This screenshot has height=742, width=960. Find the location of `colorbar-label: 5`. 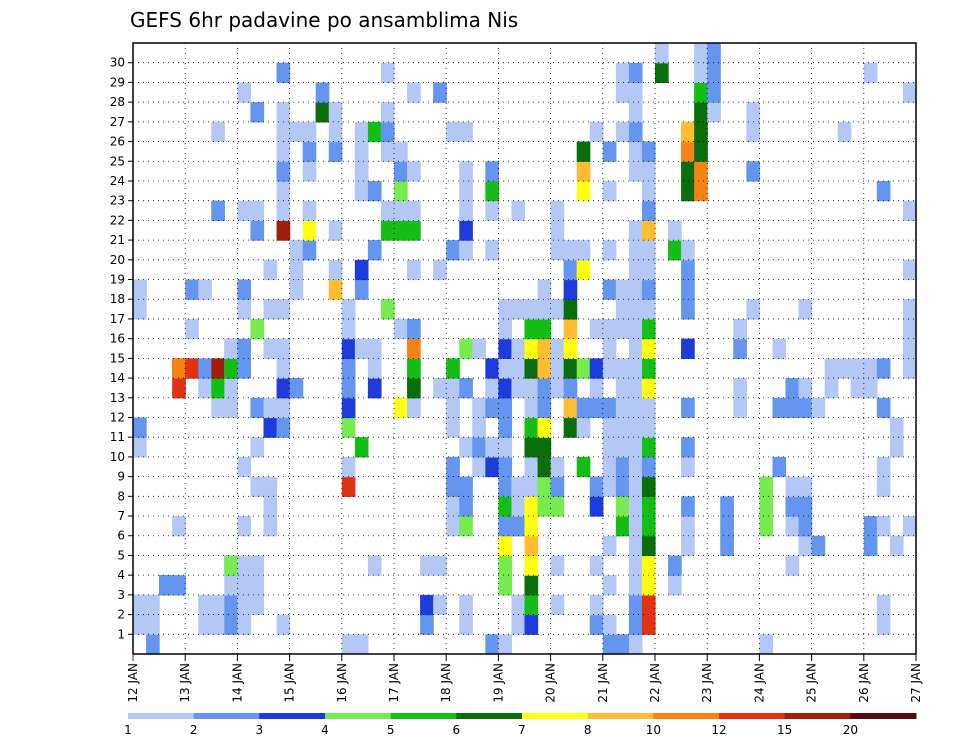

colorbar-label: 5 is located at coordinates (391, 730).